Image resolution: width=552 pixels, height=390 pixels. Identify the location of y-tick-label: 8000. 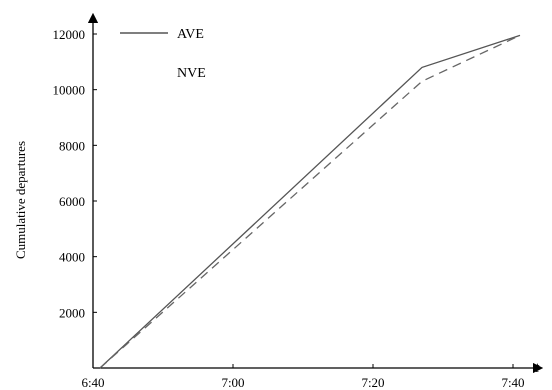
(72, 145).